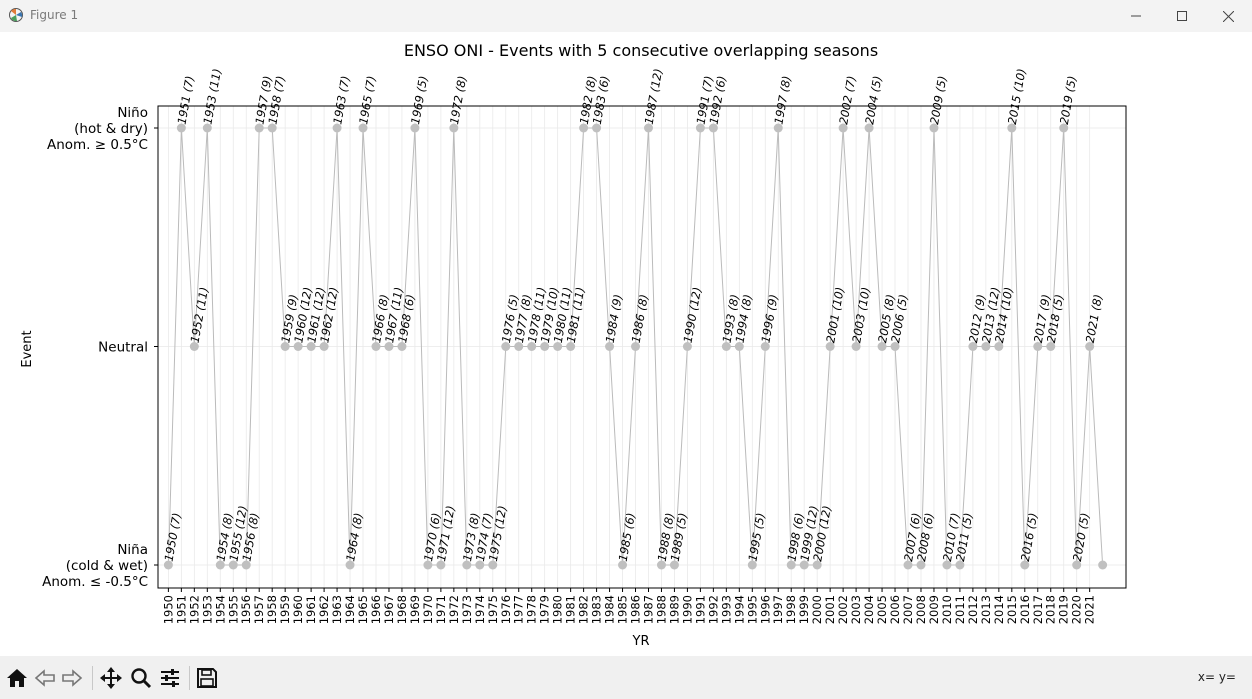 Image resolution: width=1252 pixels, height=699 pixels. I want to click on data-point-label: 1951 (7), so click(186, 100).